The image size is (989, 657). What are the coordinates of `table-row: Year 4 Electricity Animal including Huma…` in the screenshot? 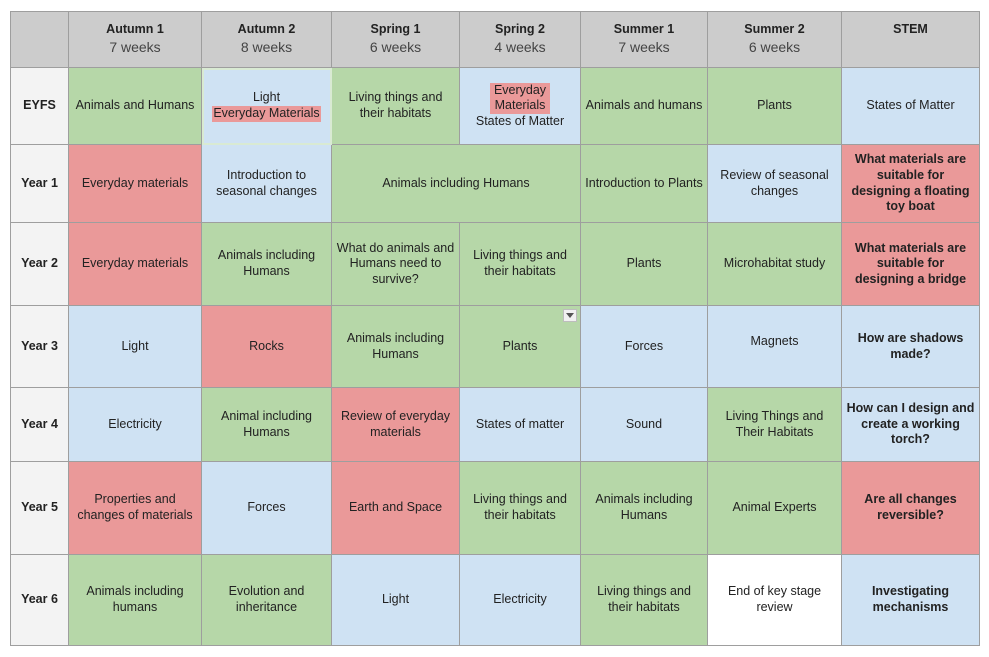 It's located at (495, 424).